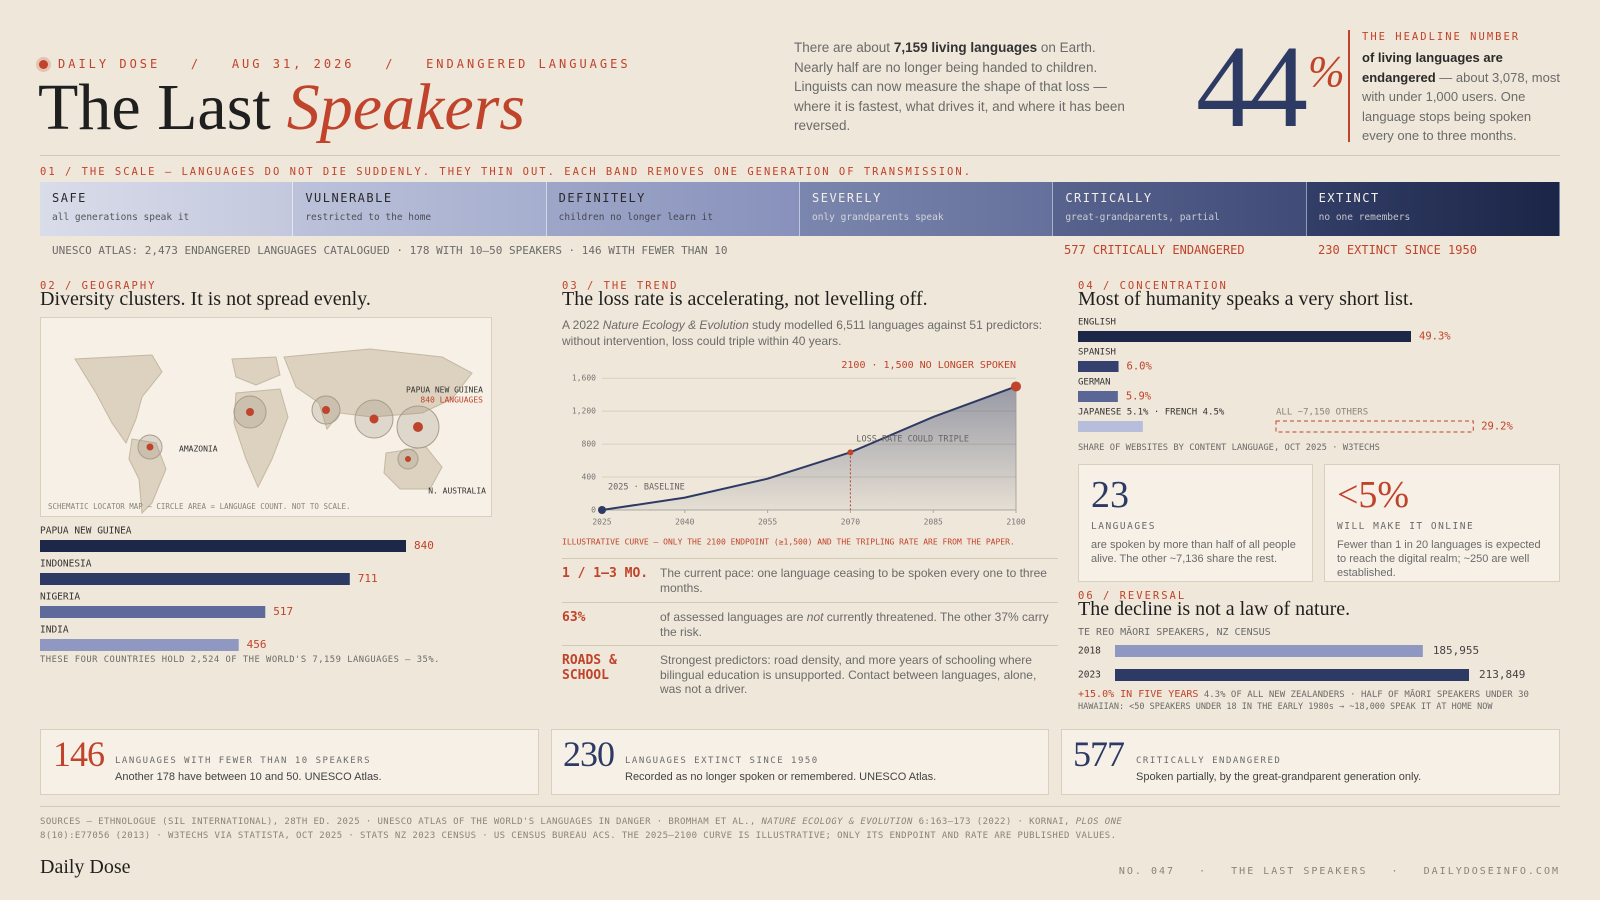 This screenshot has width=1600, height=900. I want to click on x-tick-label: 2100, so click(1015, 522).